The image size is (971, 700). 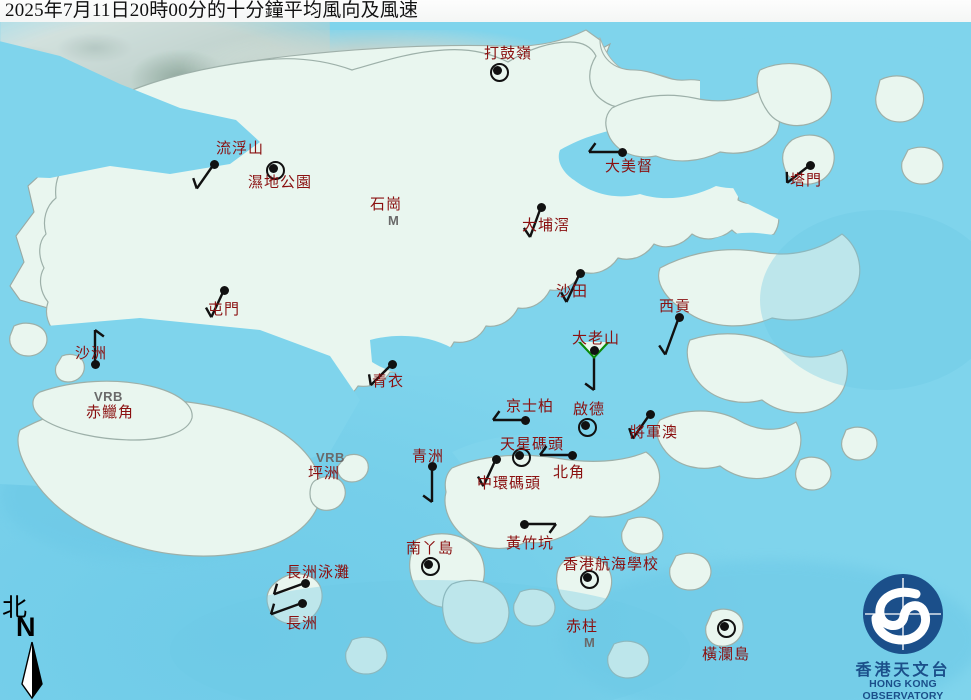 What do you see at coordinates (91, 354) in the screenshot?
I see `station-label: 沙洲` at bounding box center [91, 354].